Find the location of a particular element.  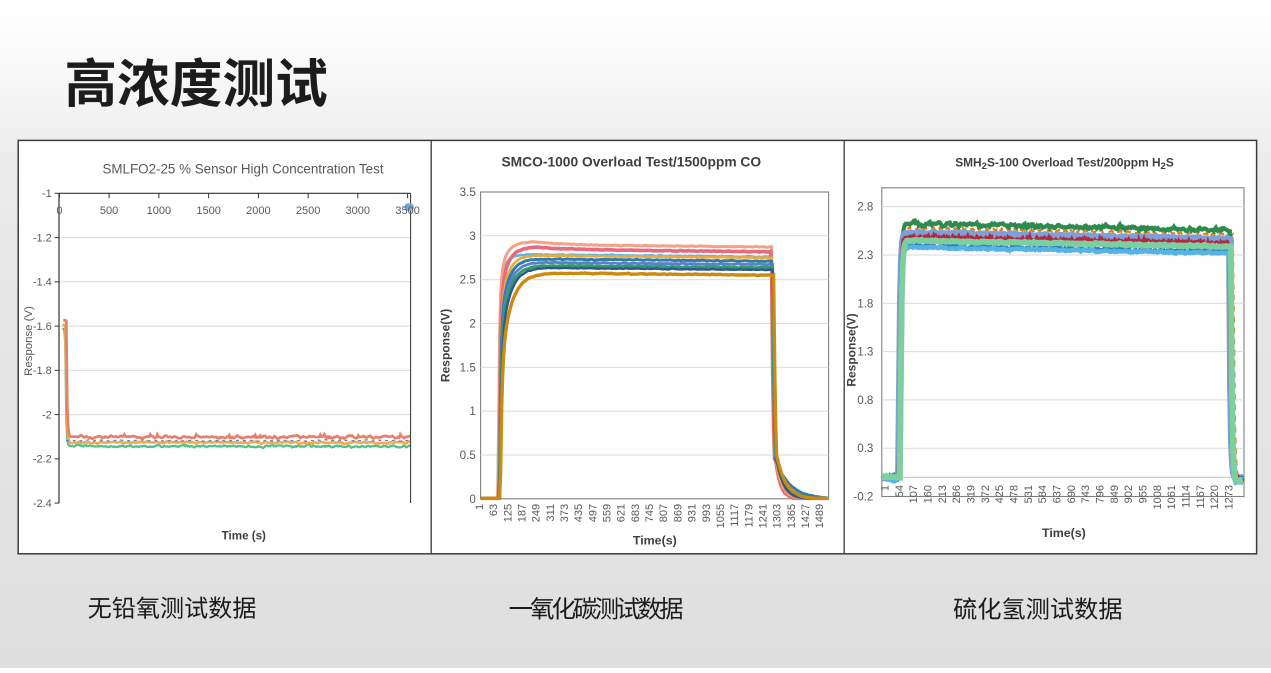

svg-text: 931 is located at coordinates (693, 513).